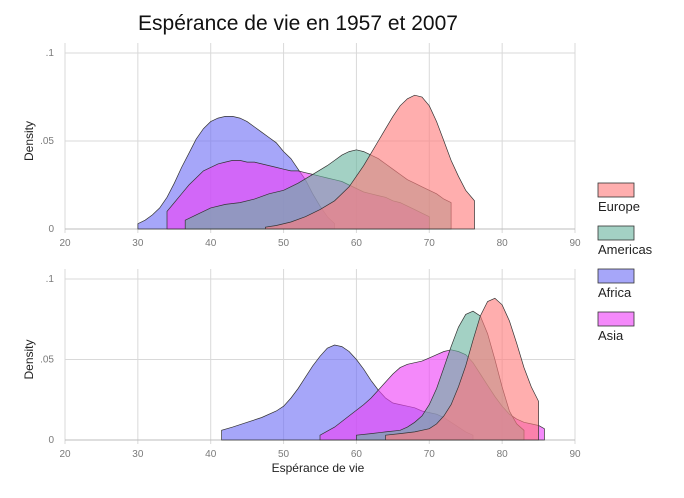 Image resolution: width=684 pixels, height=498 pixels. I want to click on legend-label-africa: Africa, so click(615, 292).